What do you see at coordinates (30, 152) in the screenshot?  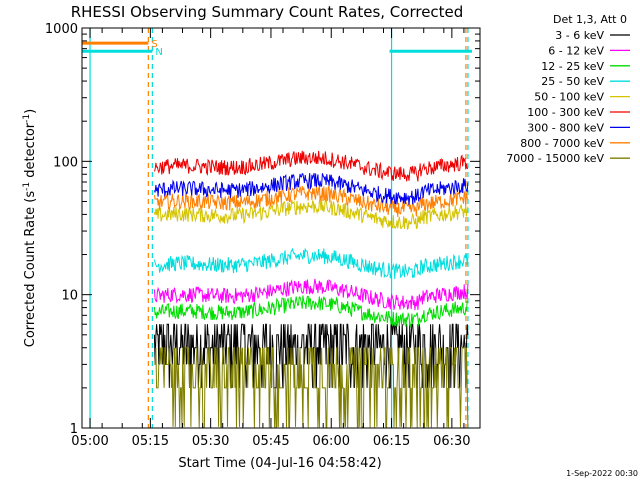 I see `y-axis-label-mid: detector` at bounding box center [30, 152].